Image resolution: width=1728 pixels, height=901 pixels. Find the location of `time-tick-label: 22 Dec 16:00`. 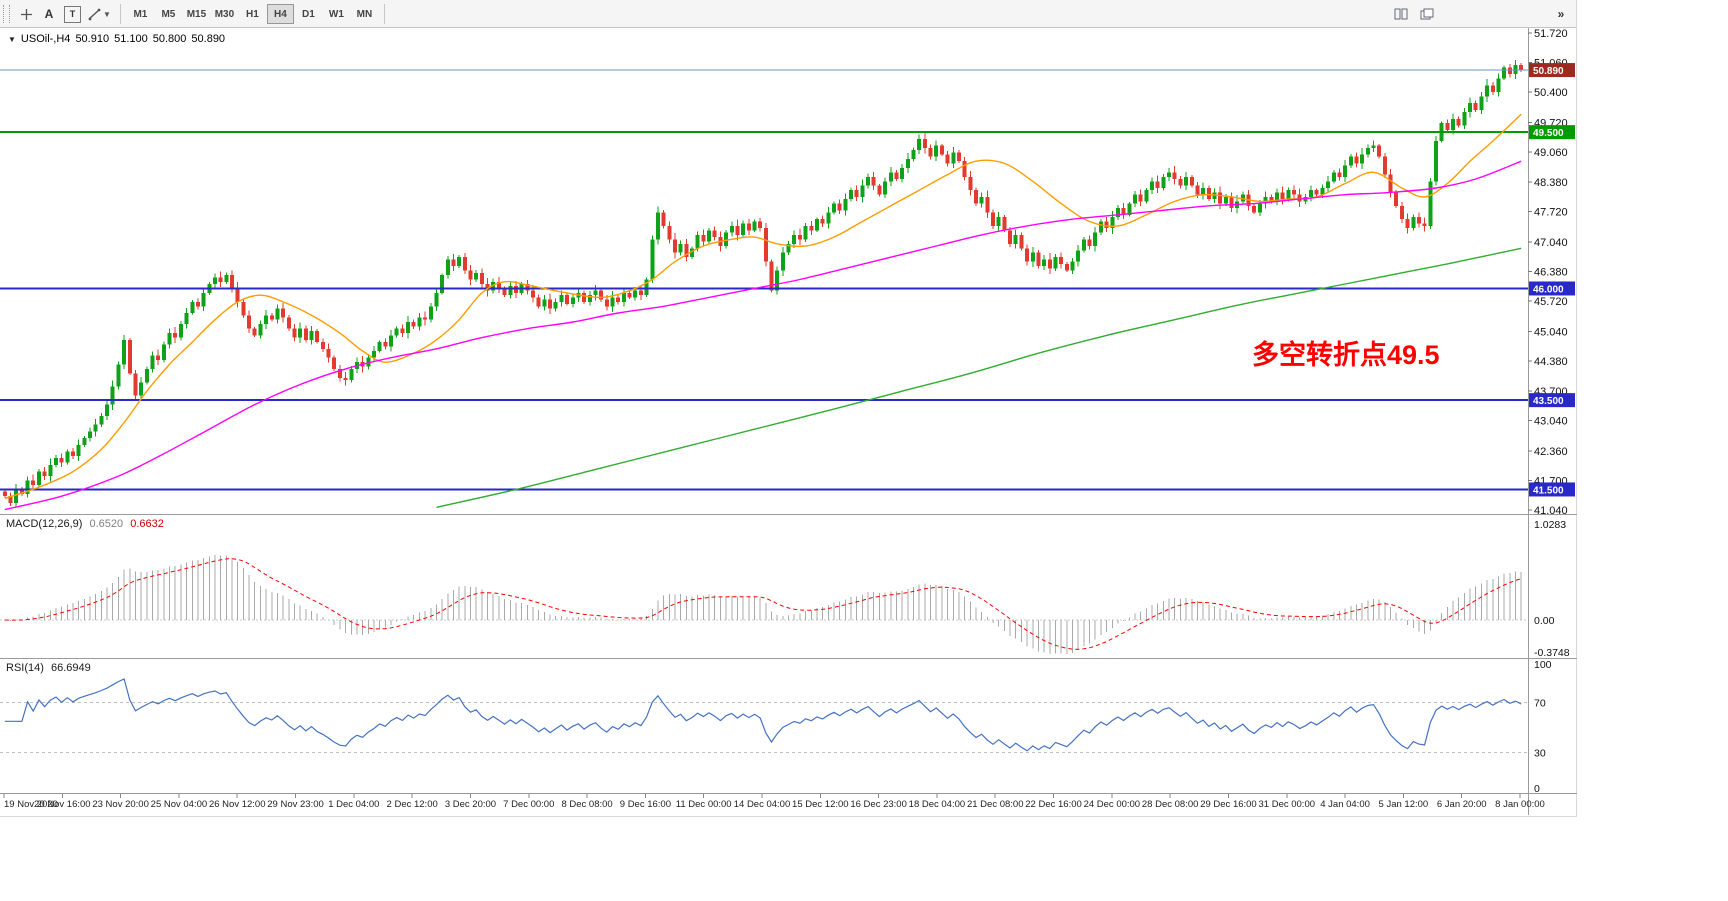

time-tick-label: 22 Dec 16:00 is located at coordinates (1053, 804).